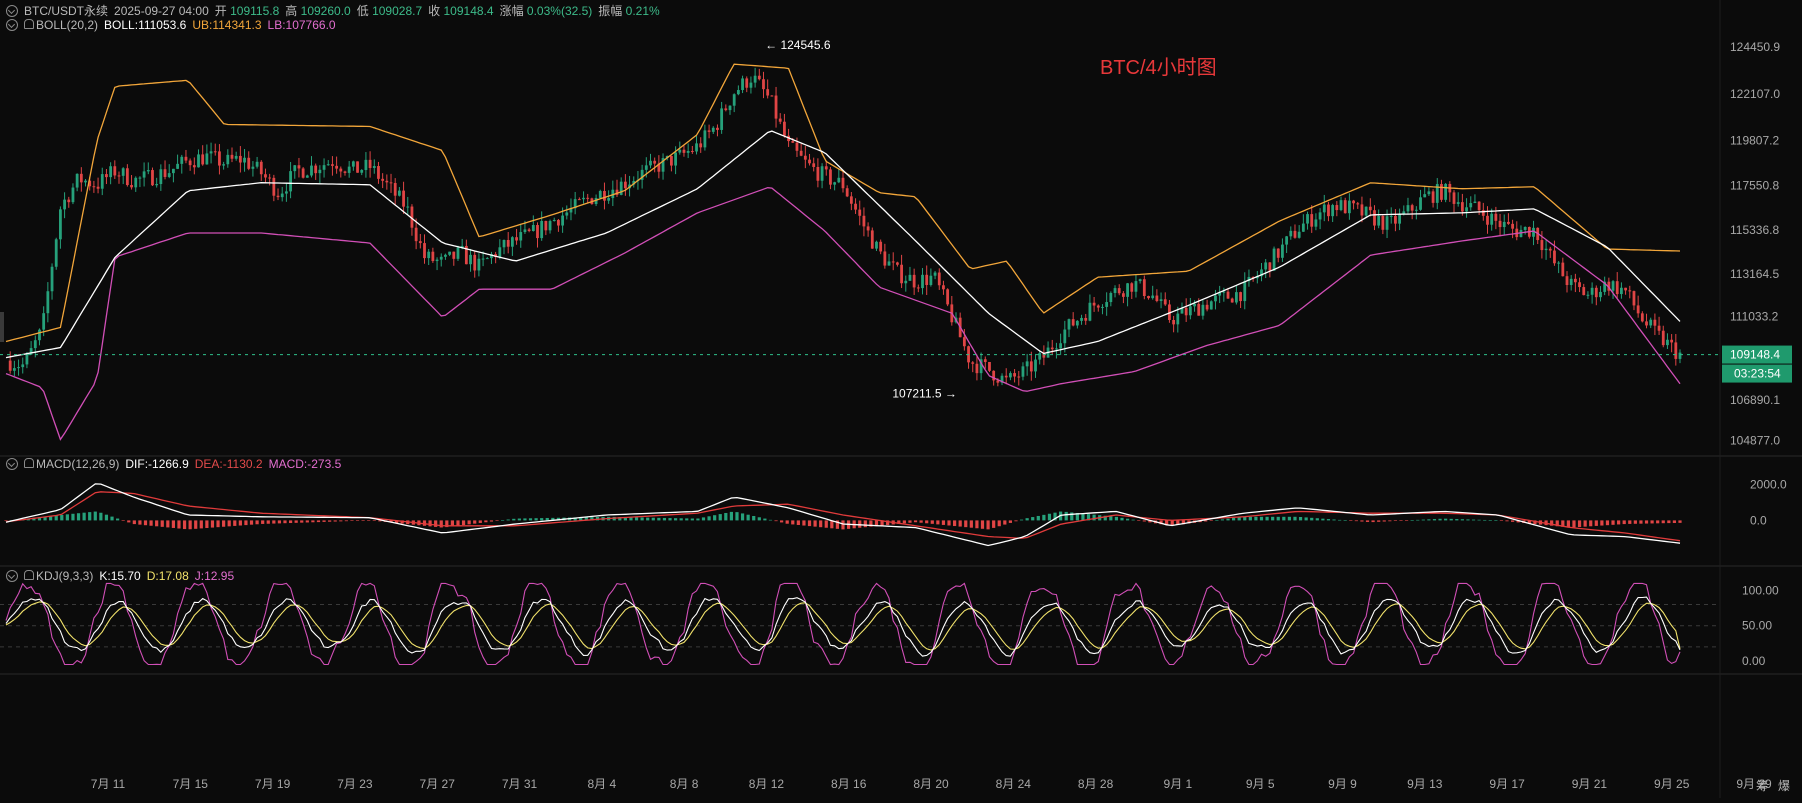 The height and width of the screenshot is (803, 1802). Describe the element at coordinates (468, 11) in the screenshot. I see `close-value: 109148.4` at that location.